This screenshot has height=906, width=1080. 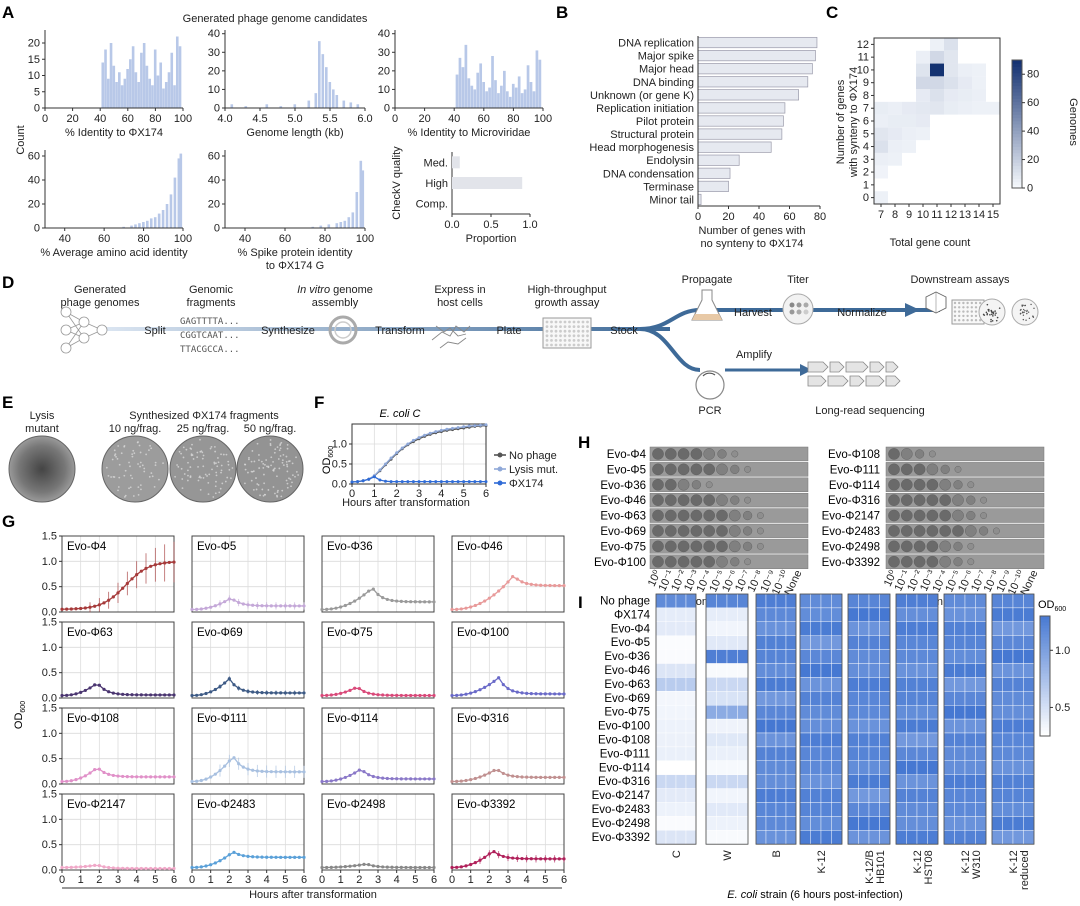 I want to click on neural-network-icon, so click(x=84, y=330).